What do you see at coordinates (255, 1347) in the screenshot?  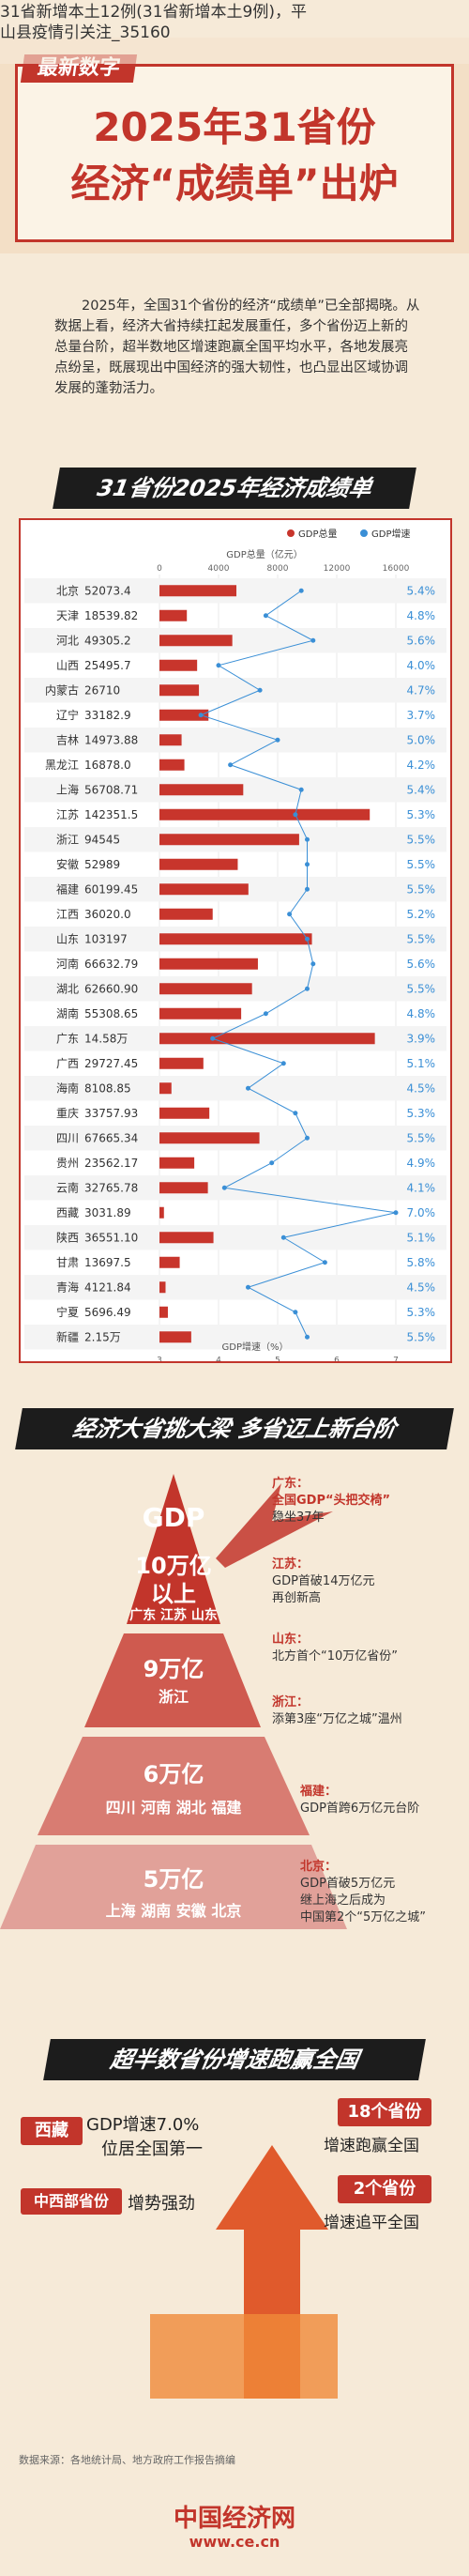 I see `bottom-axis-label: GDP增速（%）` at bounding box center [255, 1347].